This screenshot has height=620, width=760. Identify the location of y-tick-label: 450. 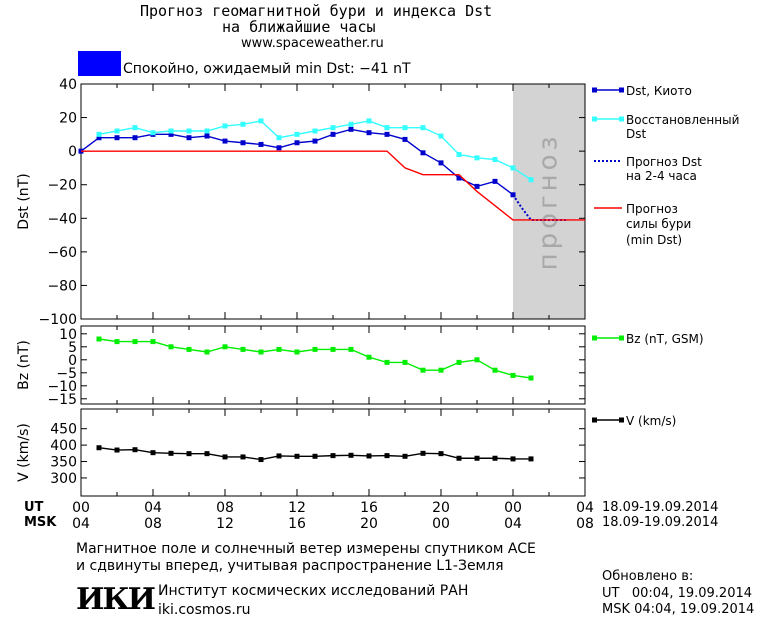
(63, 430).